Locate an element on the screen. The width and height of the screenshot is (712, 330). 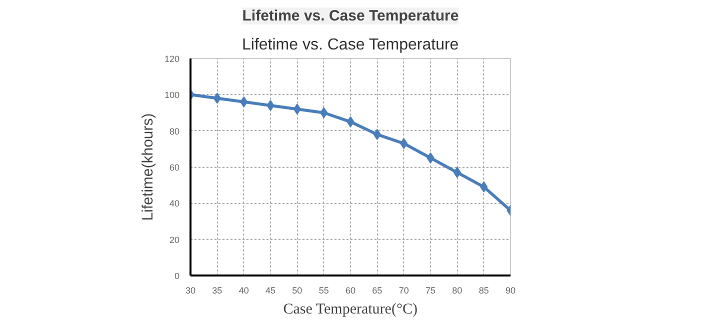
x-tick-label: 75 is located at coordinates (430, 291).